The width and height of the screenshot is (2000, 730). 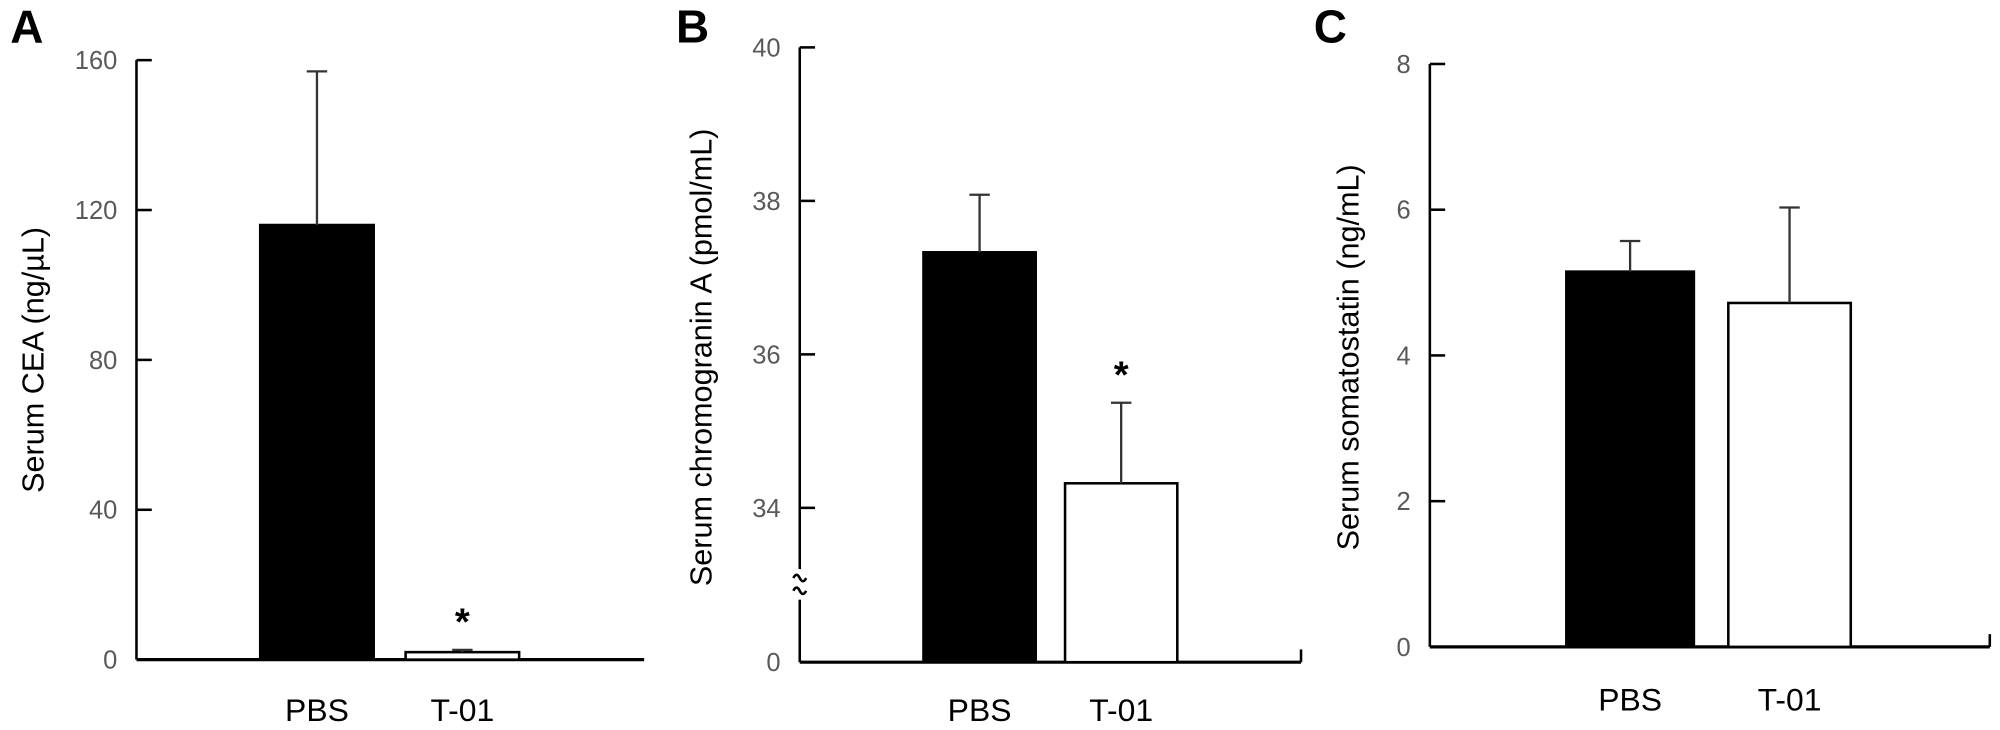 What do you see at coordinates (1330, 26) in the screenshot?
I see `panel-letter: C` at bounding box center [1330, 26].